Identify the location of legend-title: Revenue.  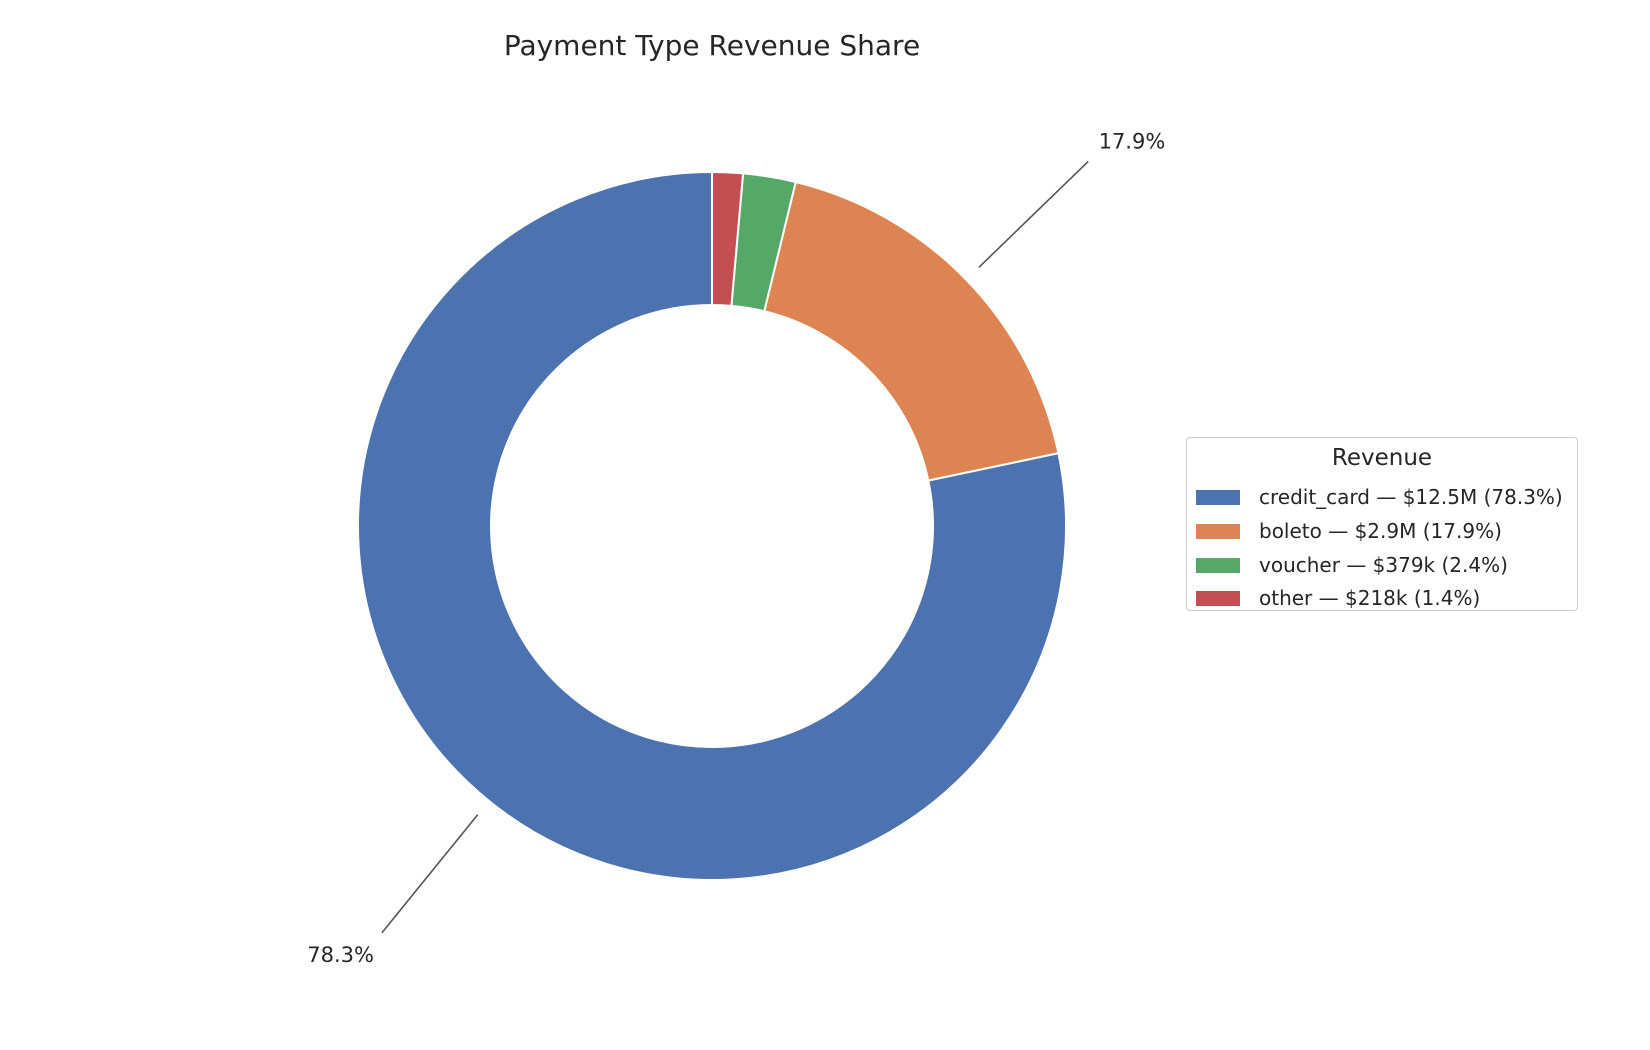
(1382, 458).